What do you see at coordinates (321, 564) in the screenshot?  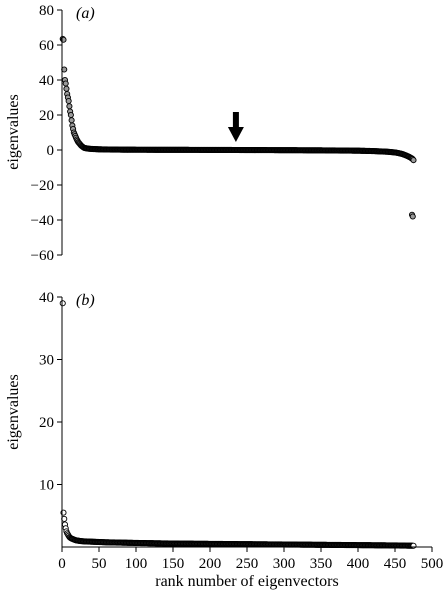 I see `panel-b-x-tick-label: 350` at bounding box center [321, 564].